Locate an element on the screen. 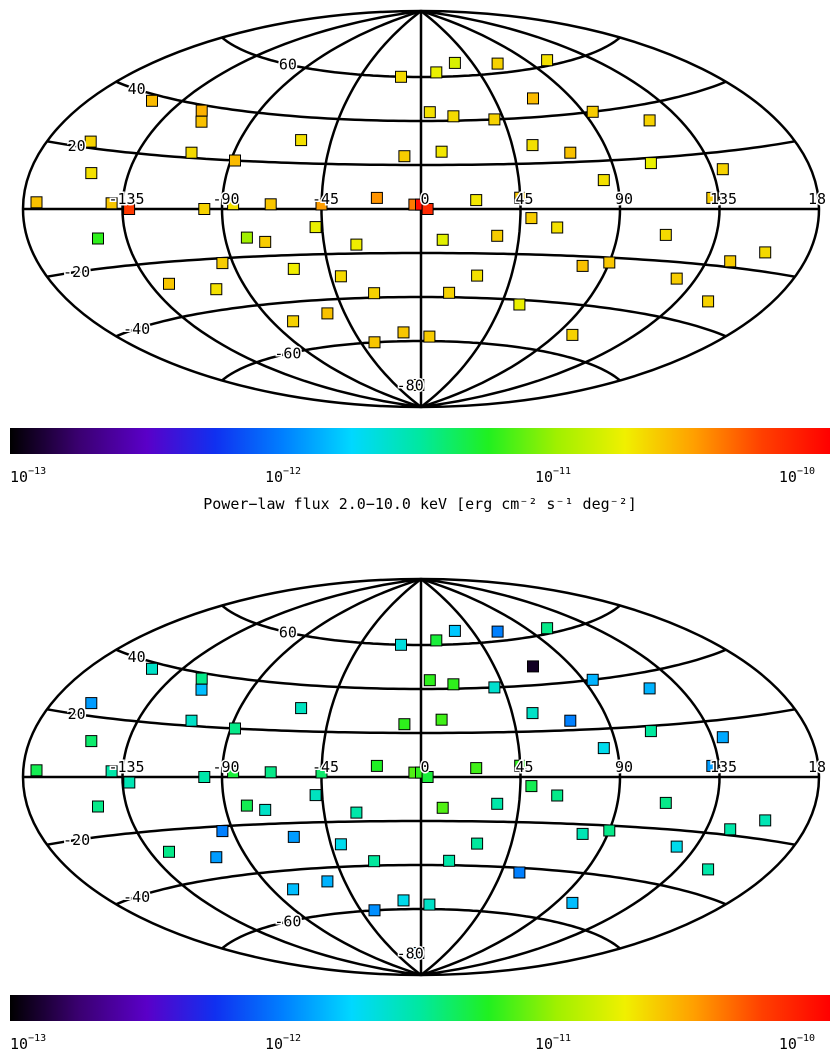 This screenshot has height=1051, width=830. colorbar-2: 10−13 10−12 10−11 10−10 is located at coordinates (420, 1023).